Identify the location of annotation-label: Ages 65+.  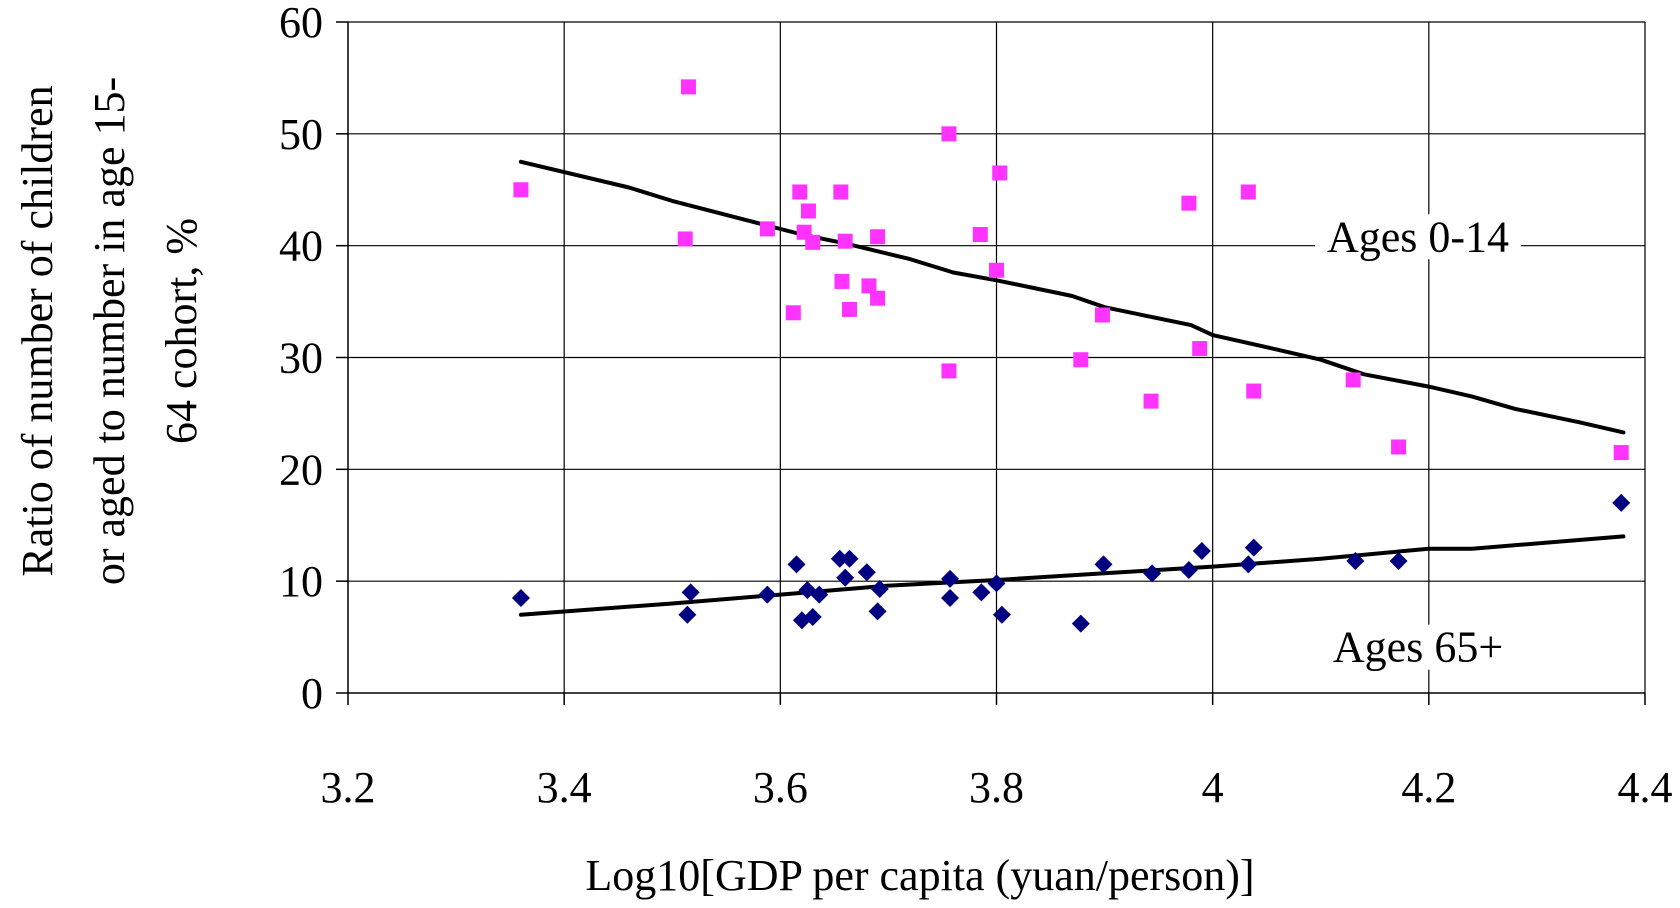
(1418, 647).